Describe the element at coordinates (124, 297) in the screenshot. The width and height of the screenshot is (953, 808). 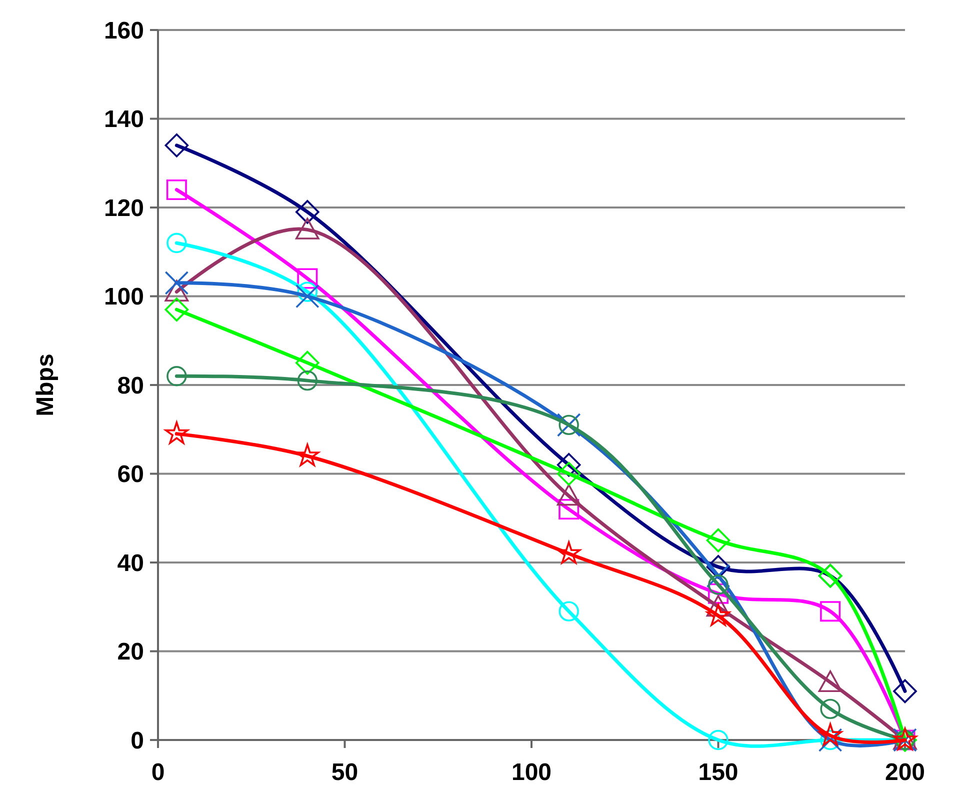
I see `y-tick-label: 100` at that location.